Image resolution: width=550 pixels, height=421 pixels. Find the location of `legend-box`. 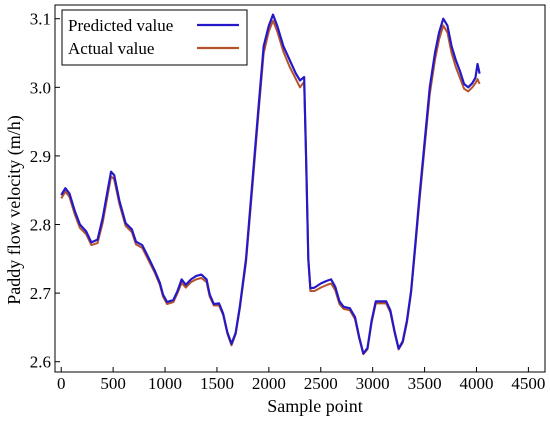

legend-box is located at coordinates (154, 37).